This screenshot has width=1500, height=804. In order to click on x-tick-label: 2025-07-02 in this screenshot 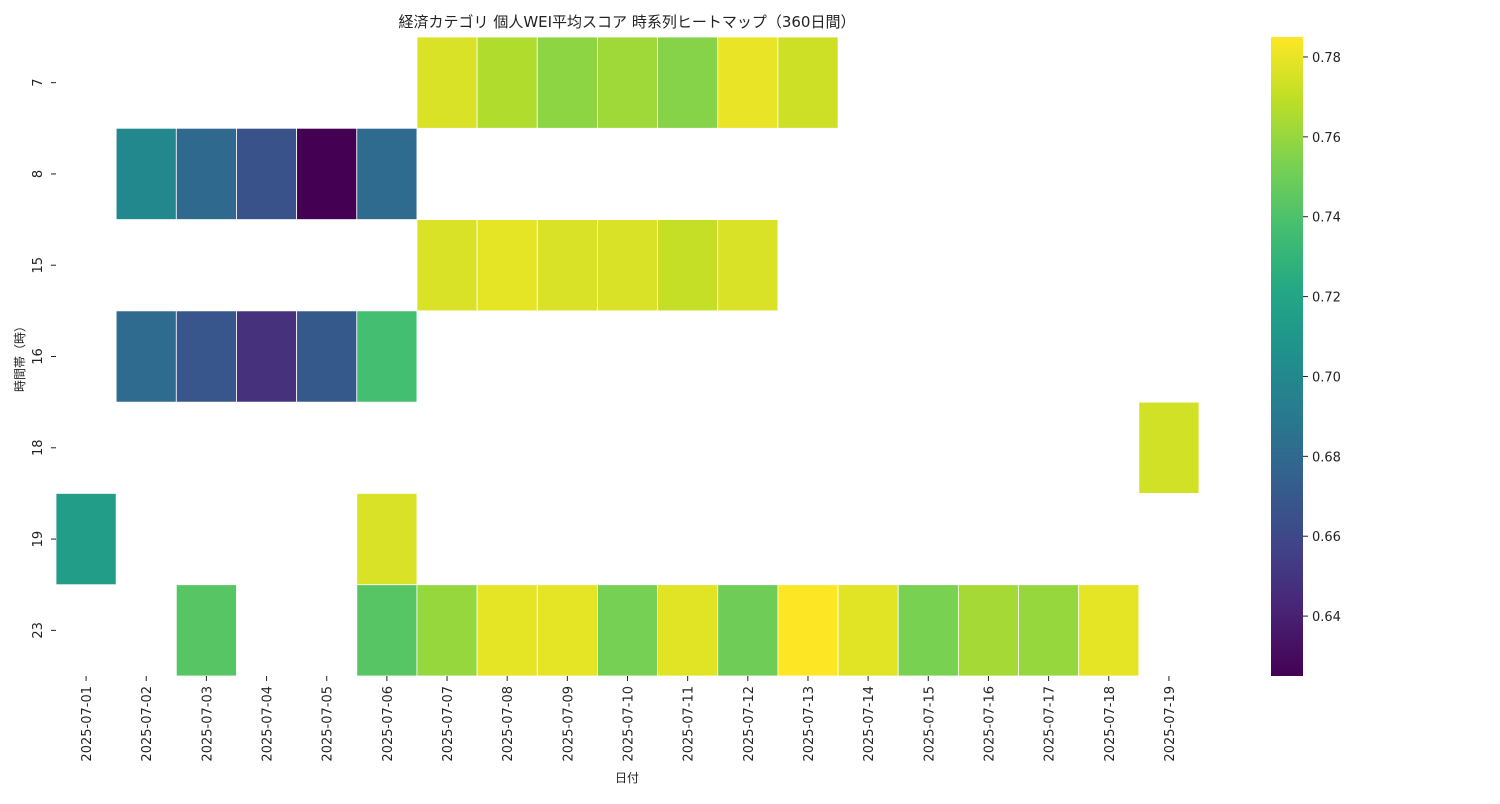, I will do `click(147, 724)`.